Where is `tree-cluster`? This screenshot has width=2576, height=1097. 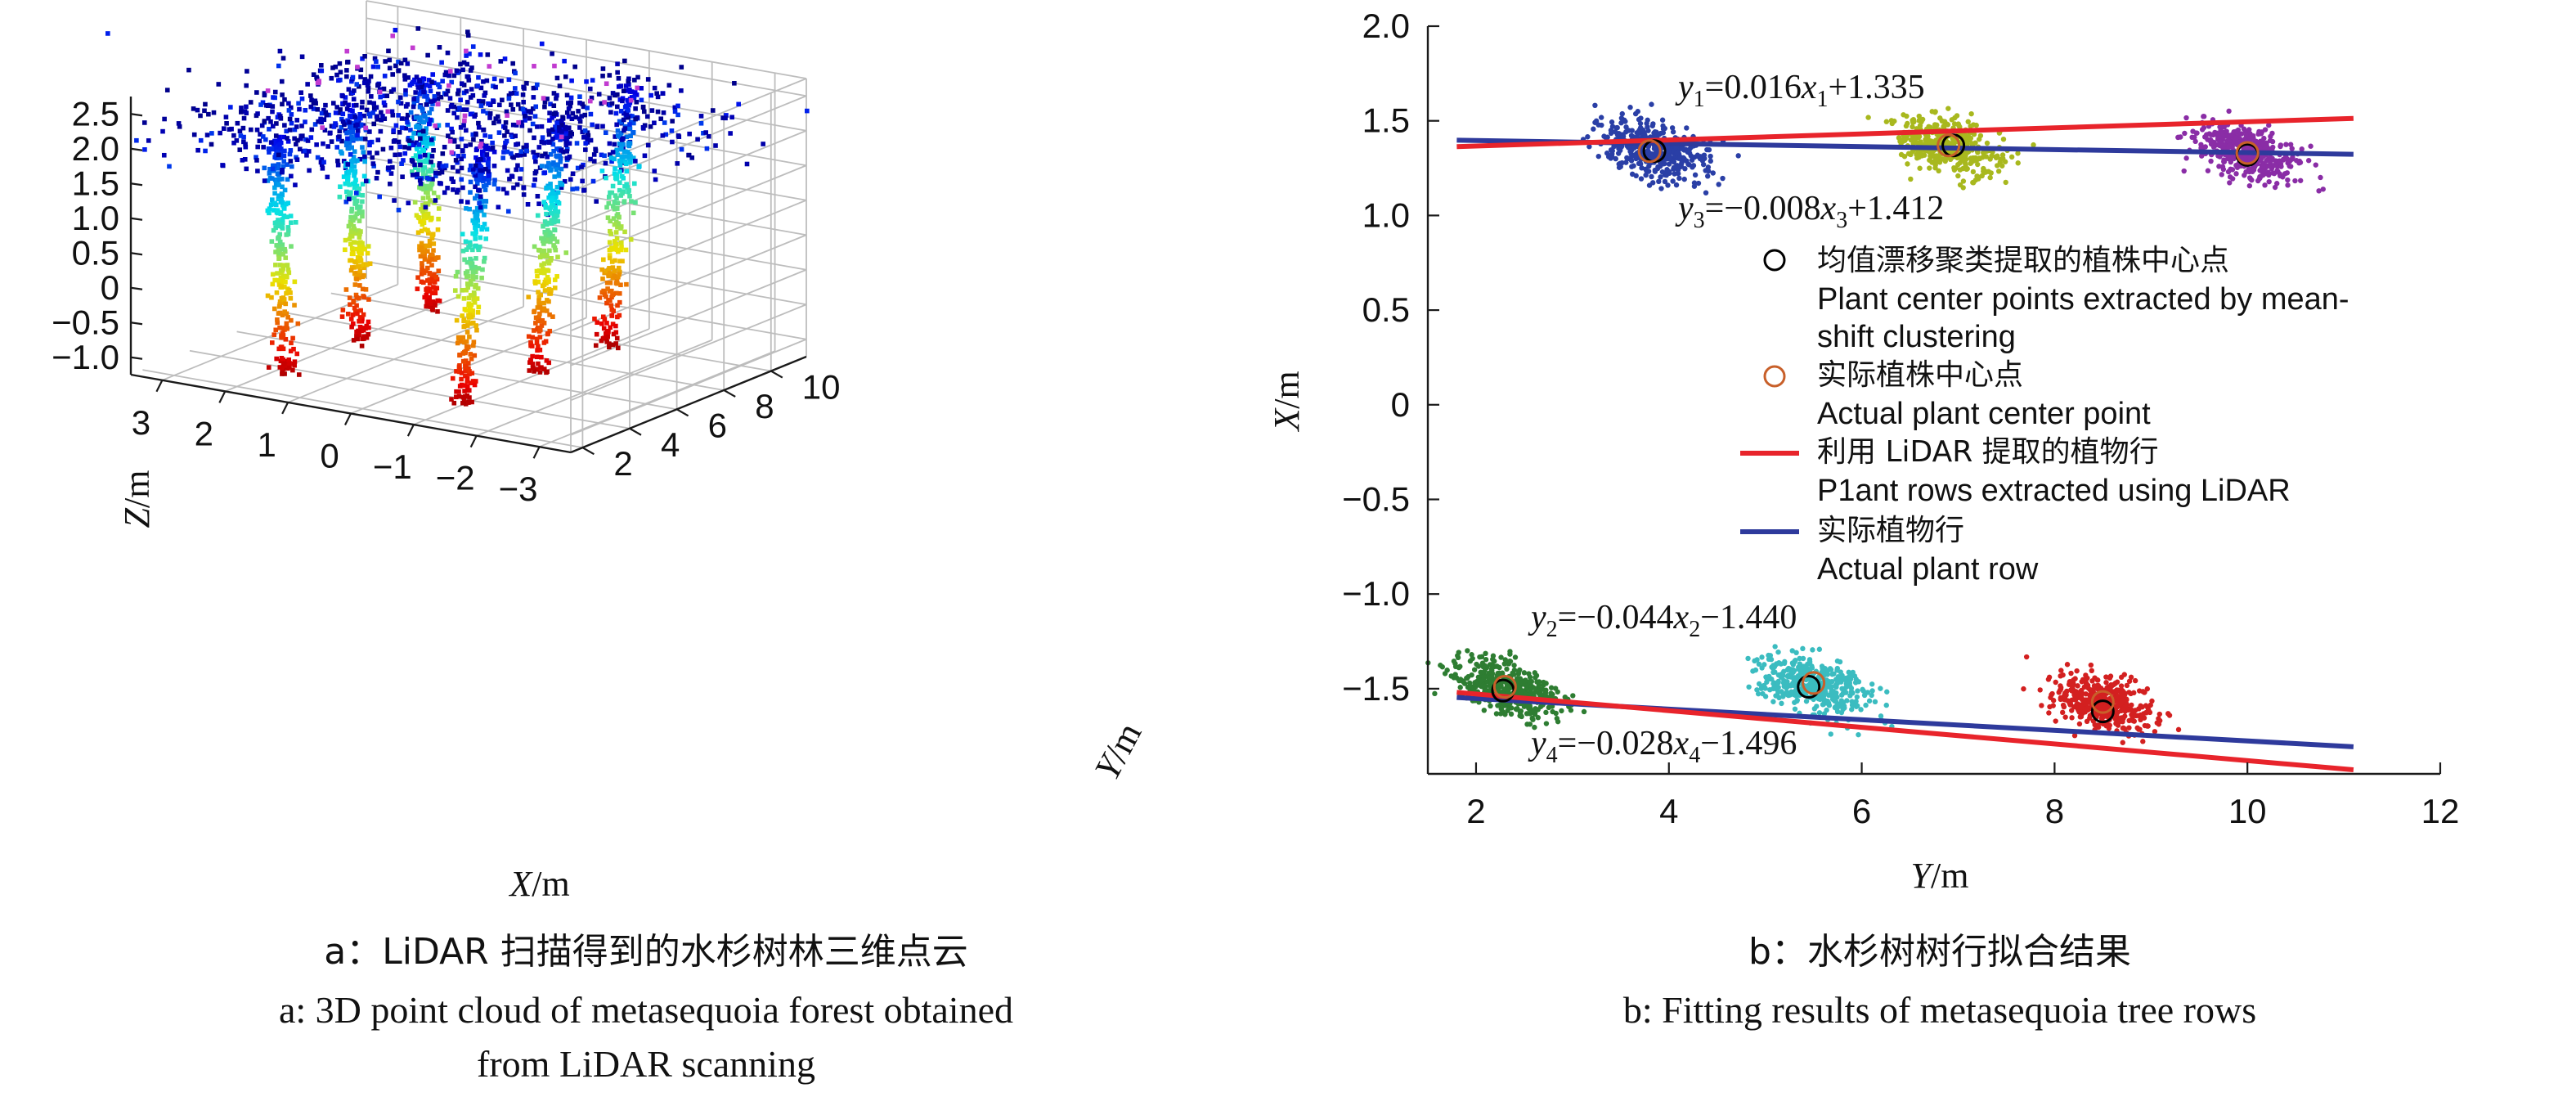 tree-cluster is located at coordinates (1506, 689).